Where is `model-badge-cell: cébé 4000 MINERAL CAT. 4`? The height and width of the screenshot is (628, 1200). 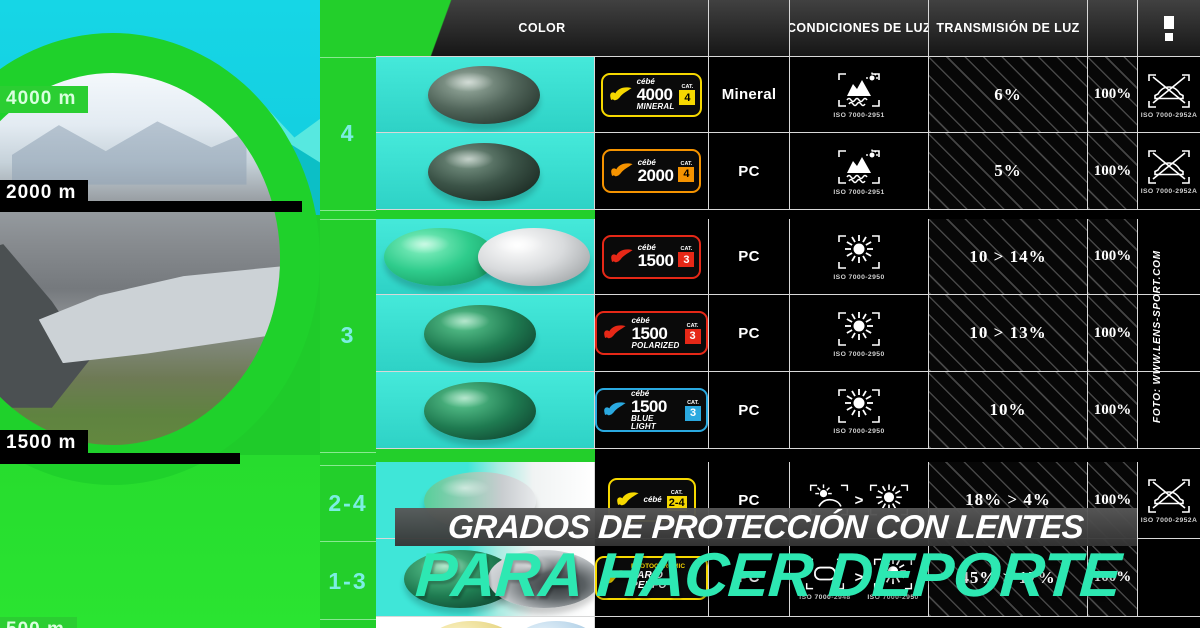 model-badge-cell: cébé 4000 MINERAL CAT. 4 is located at coordinates (652, 95).